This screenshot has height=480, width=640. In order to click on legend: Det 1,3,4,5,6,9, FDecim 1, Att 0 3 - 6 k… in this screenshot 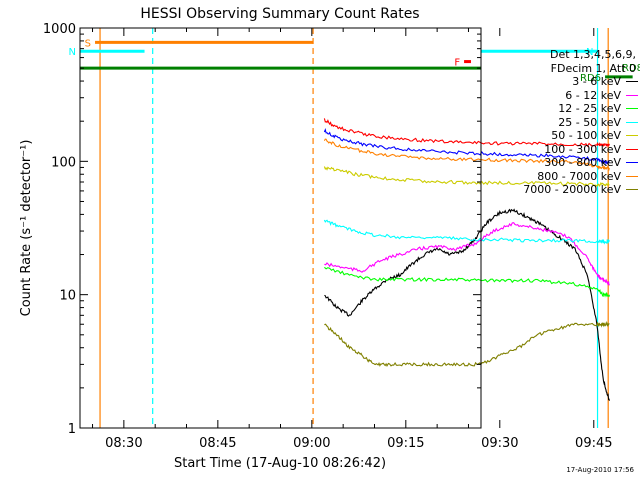, I will do `click(553, 122)`.